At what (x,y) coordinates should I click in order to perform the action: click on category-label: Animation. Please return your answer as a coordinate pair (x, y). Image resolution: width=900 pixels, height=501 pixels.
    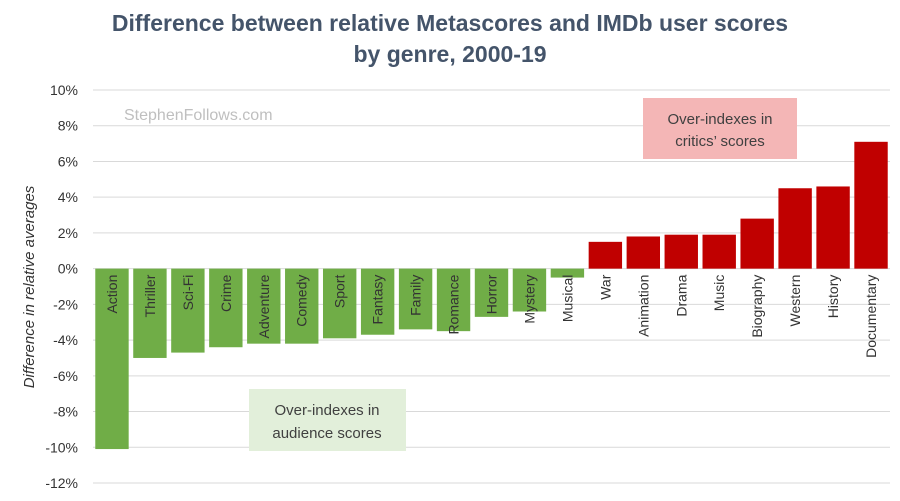
    Looking at the image, I should click on (643, 306).